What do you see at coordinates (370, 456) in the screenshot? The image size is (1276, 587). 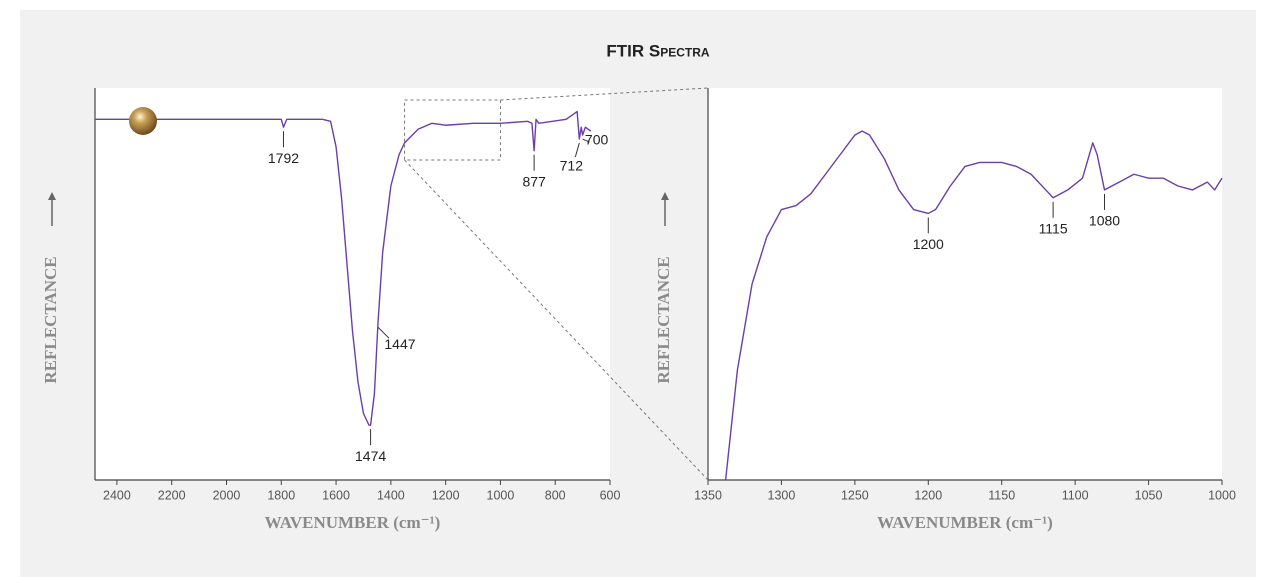 I see `peak-label: 1474` at bounding box center [370, 456].